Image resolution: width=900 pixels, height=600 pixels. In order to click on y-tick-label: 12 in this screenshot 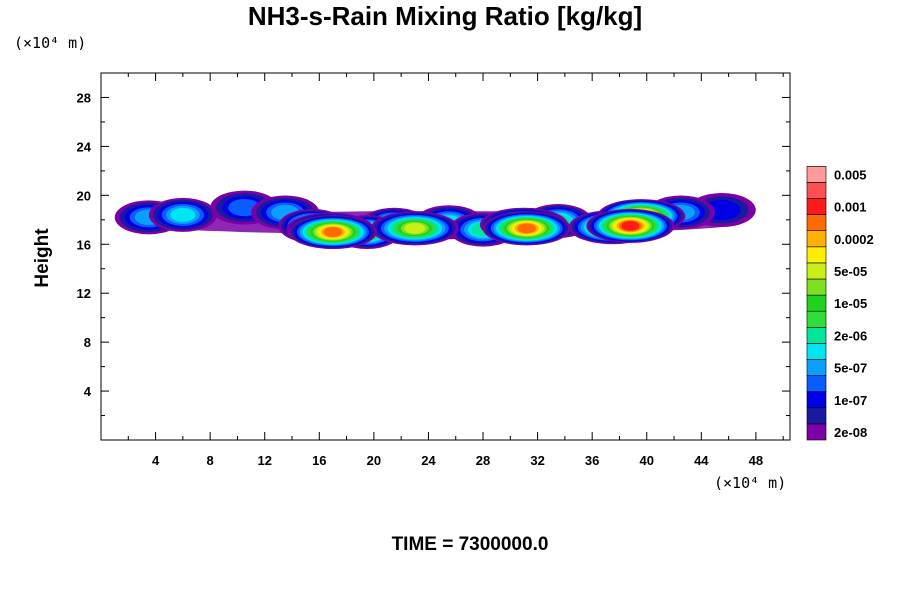, I will do `click(84, 293)`.